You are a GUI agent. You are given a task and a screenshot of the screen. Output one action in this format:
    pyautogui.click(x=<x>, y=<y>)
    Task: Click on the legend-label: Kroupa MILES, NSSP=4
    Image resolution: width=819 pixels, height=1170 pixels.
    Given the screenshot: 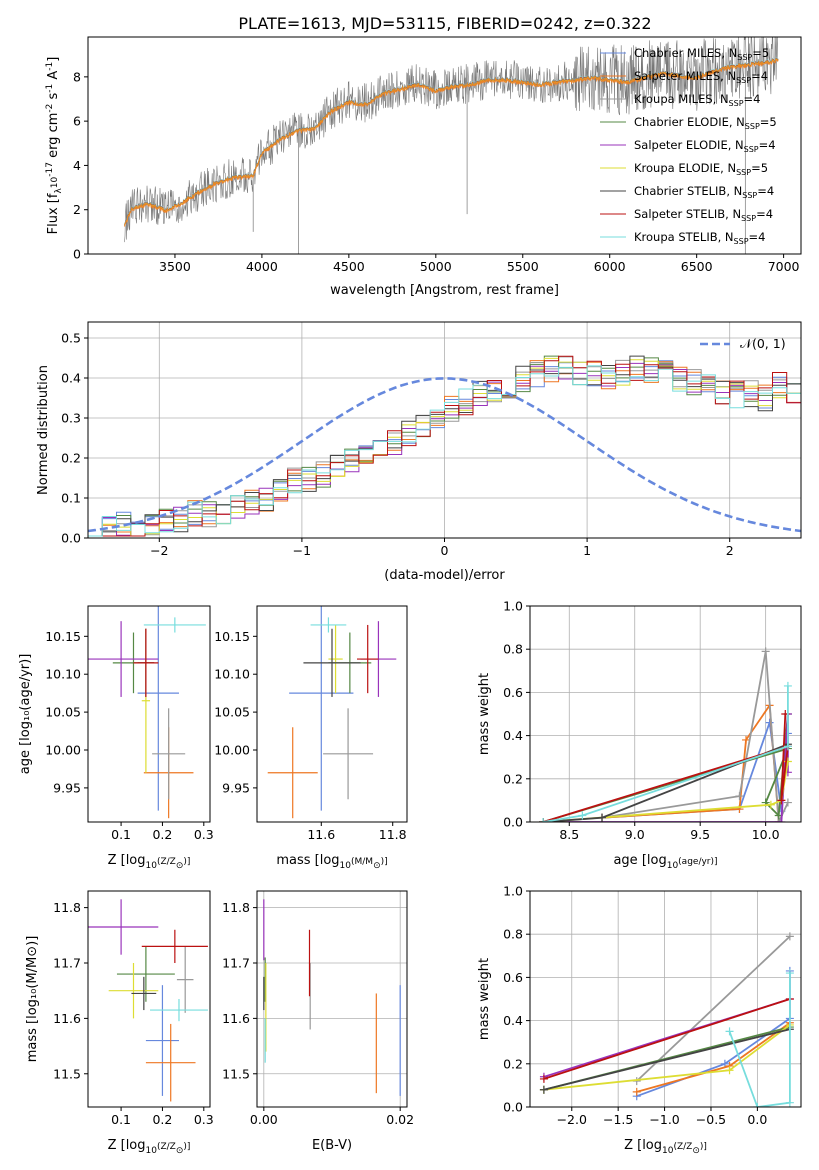 What is the action you would take?
    pyautogui.click(x=697, y=100)
    